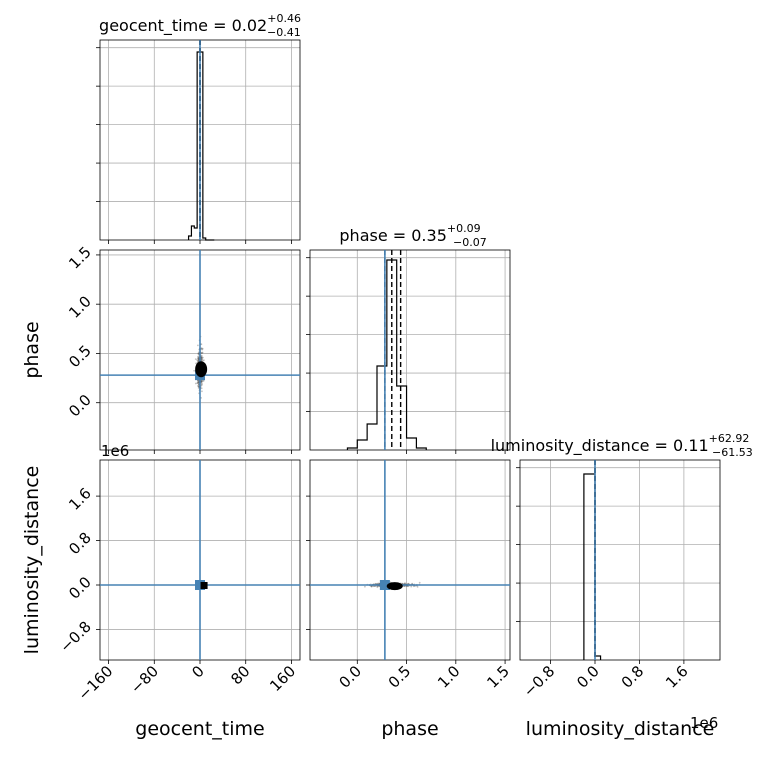  Describe the element at coordinates (198, 561) in the screenshot. I see `panel-luminosity-distance-vs-geocent-time` at that location.